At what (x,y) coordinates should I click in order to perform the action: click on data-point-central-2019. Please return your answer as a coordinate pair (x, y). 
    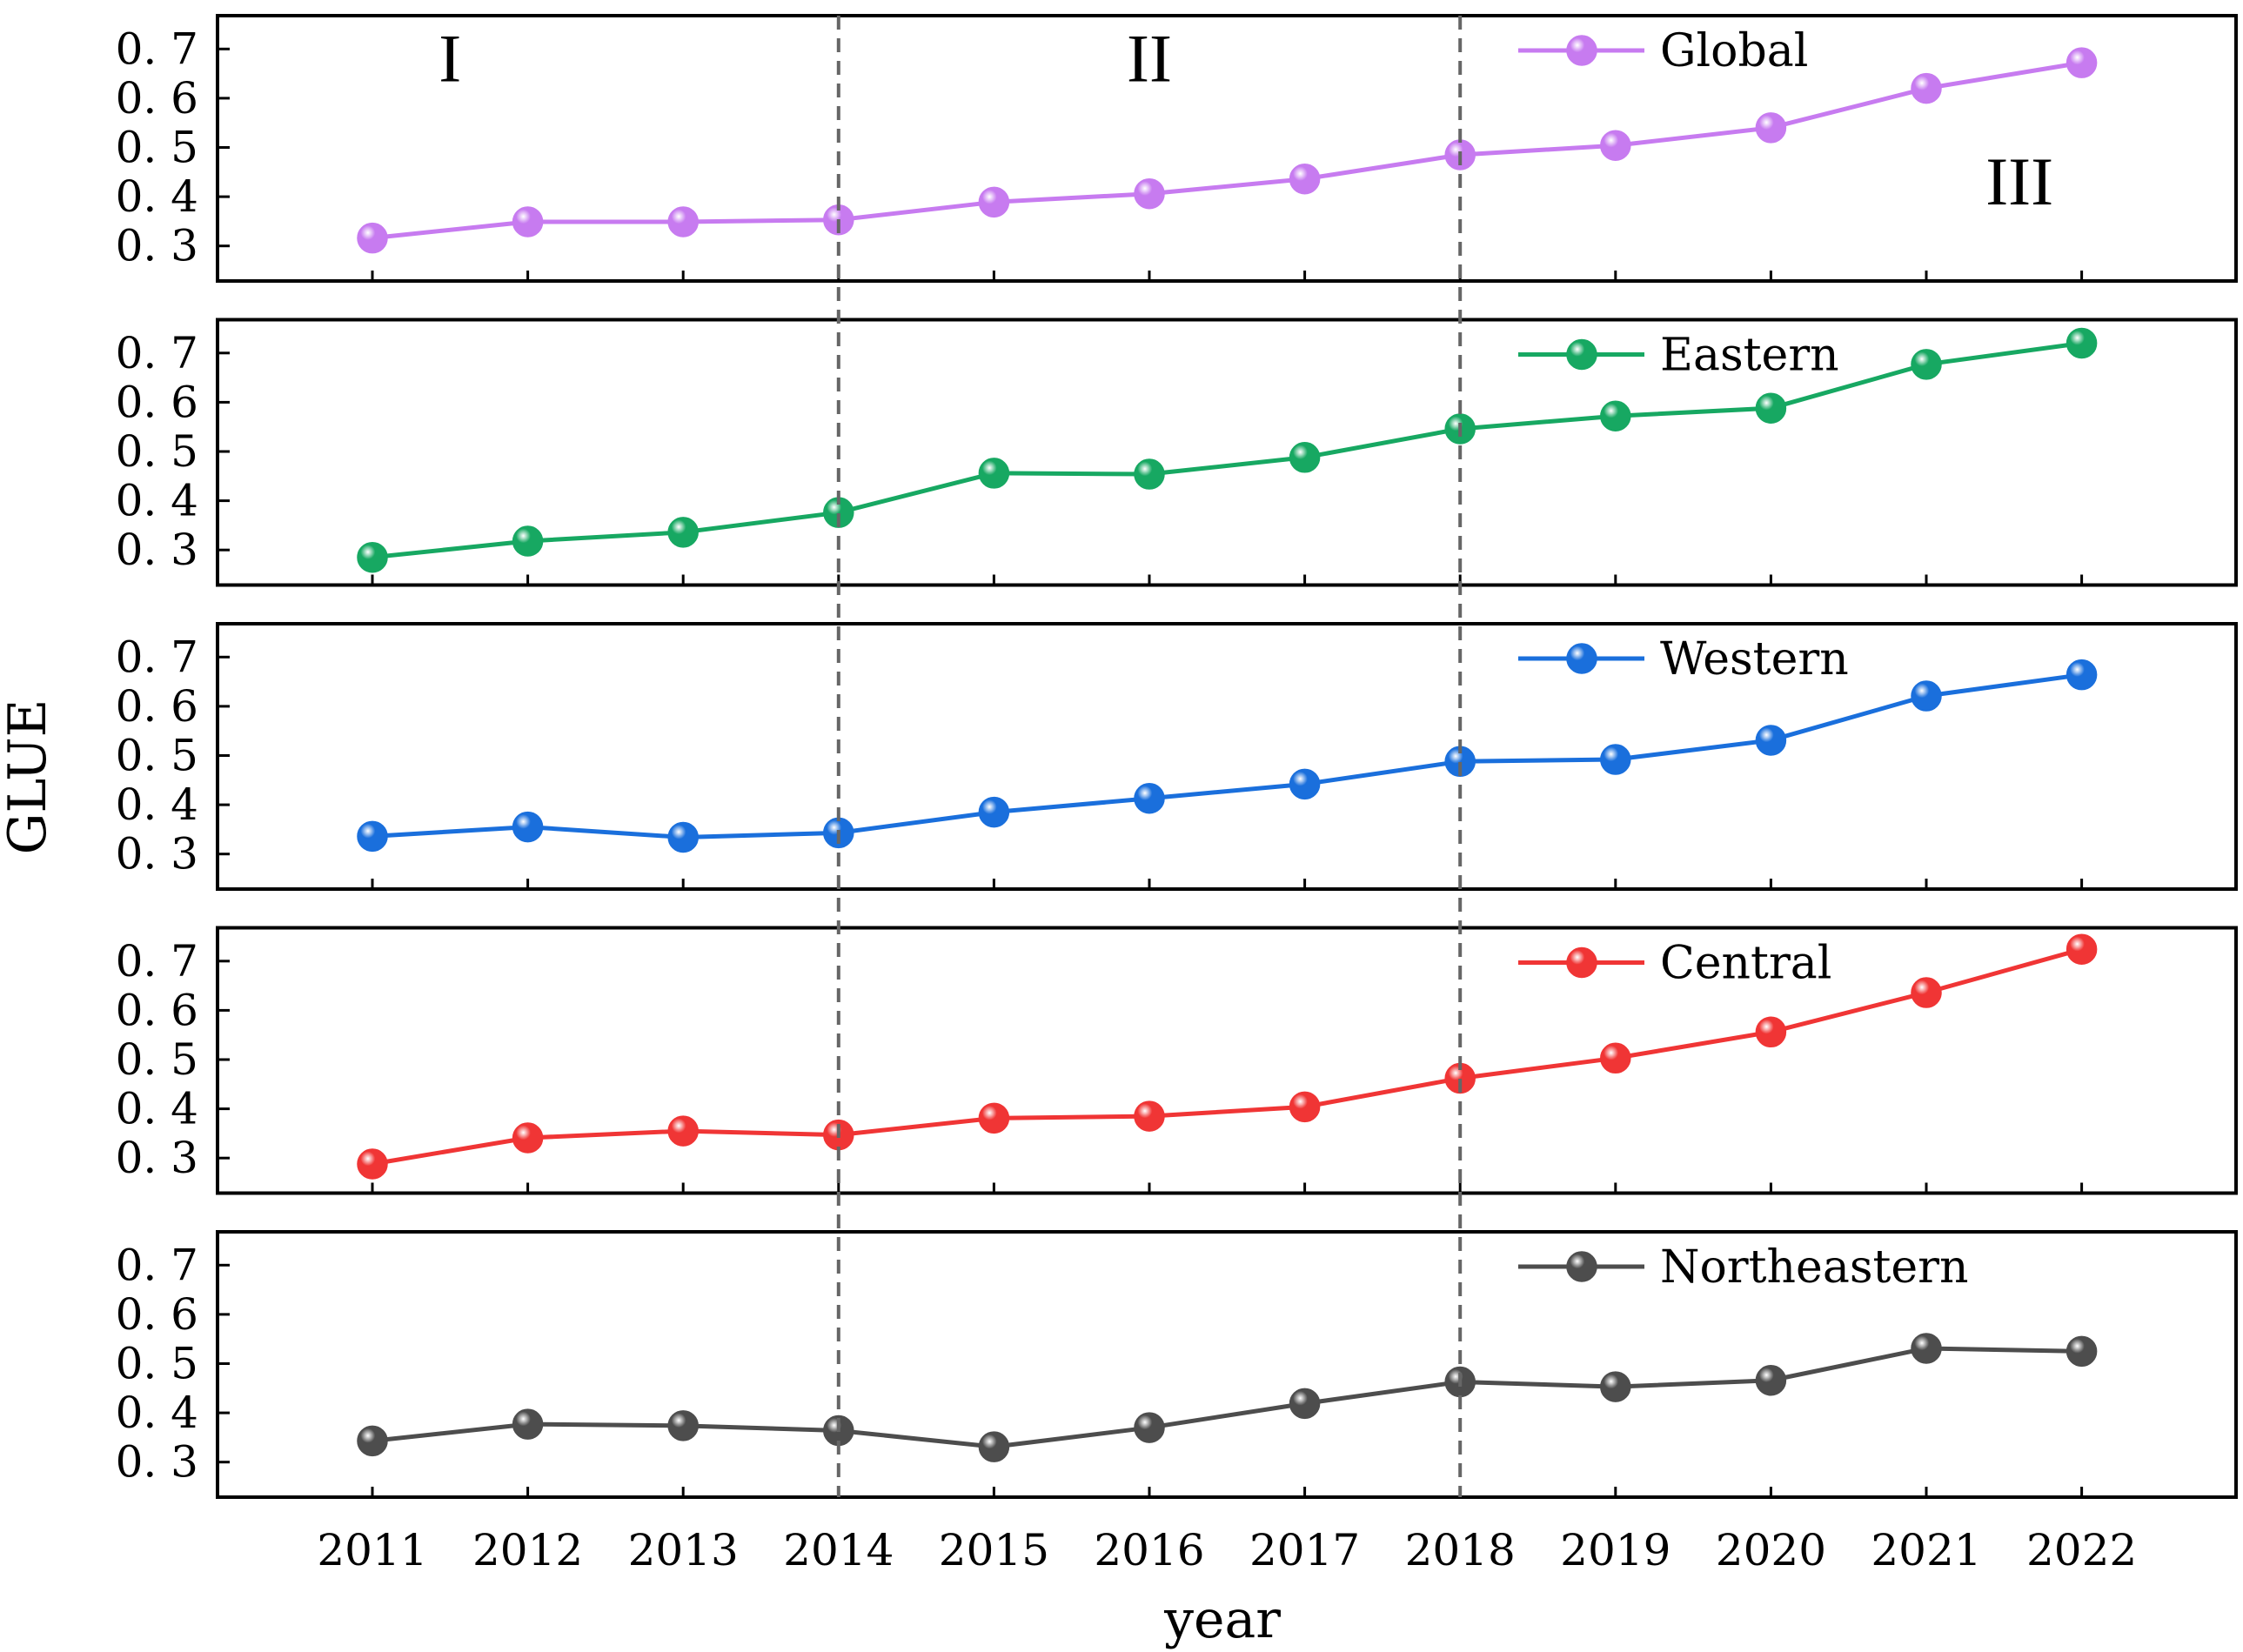
    Looking at the image, I should click on (1615, 1058).